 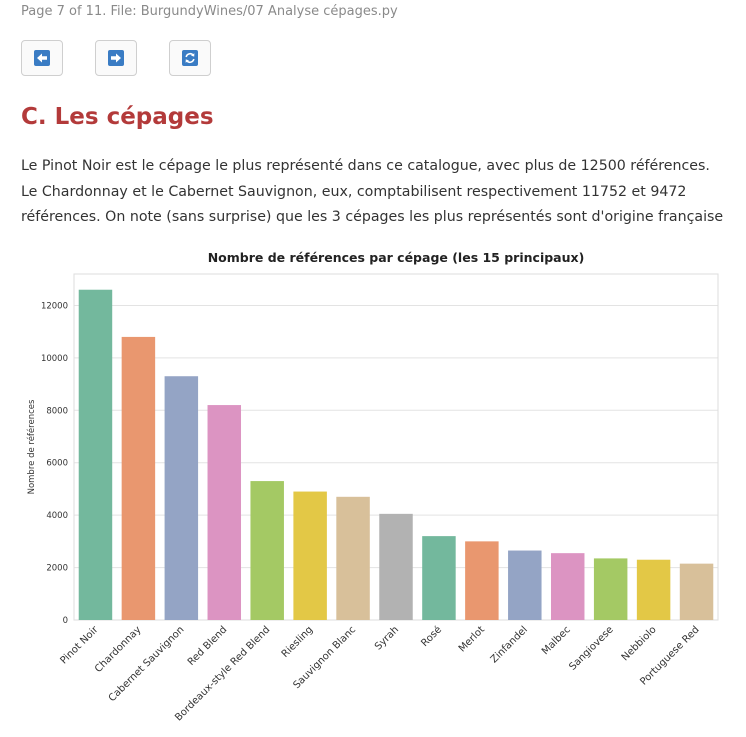 What do you see at coordinates (117, 117) in the screenshot?
I see `section-title: C. Les cépages` at bounding box center [117, 117].